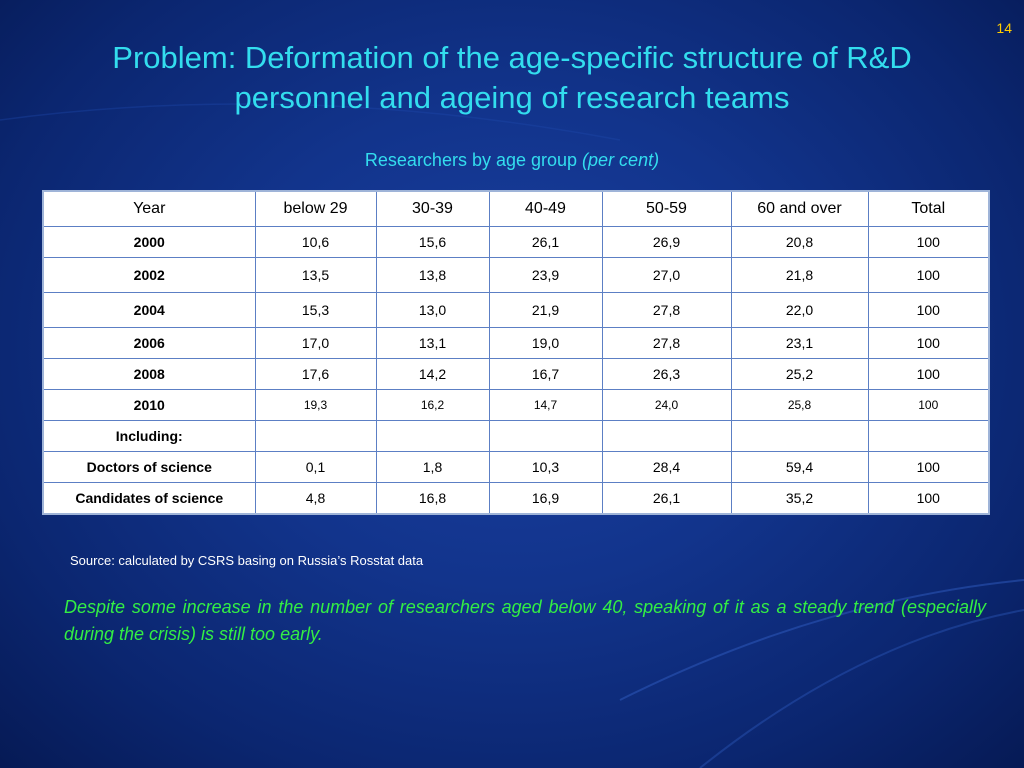 This screenshot has height=768, width=1024. Describe the element at coordinates (545, 208) in the screenshot. I see `header-cell: 40-49` at that location.